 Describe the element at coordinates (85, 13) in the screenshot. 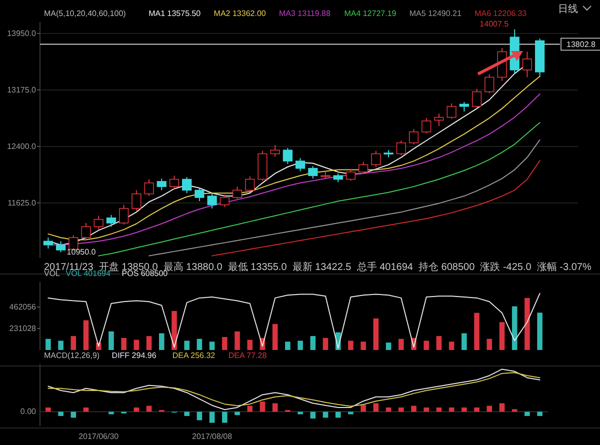

I see `legend-title: MA(5,10,20,40,60,100)` at that location.